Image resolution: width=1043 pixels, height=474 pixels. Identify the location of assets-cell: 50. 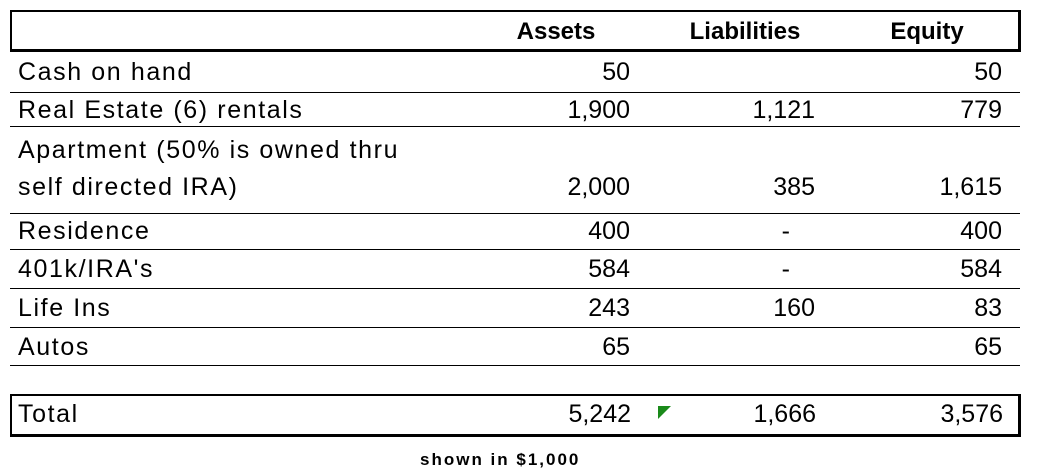
(616, 72).